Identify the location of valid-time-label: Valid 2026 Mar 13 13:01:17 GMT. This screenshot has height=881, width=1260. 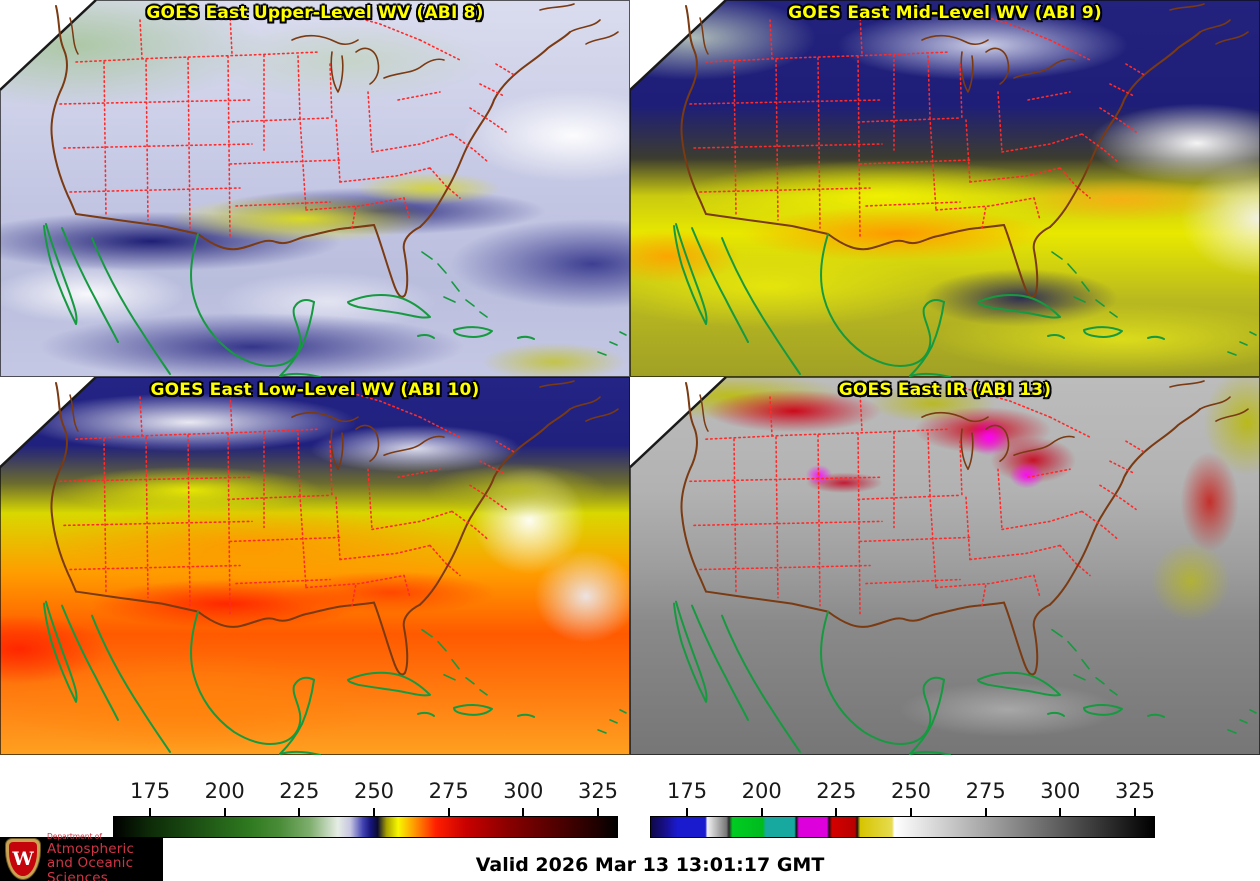
(650, 865).